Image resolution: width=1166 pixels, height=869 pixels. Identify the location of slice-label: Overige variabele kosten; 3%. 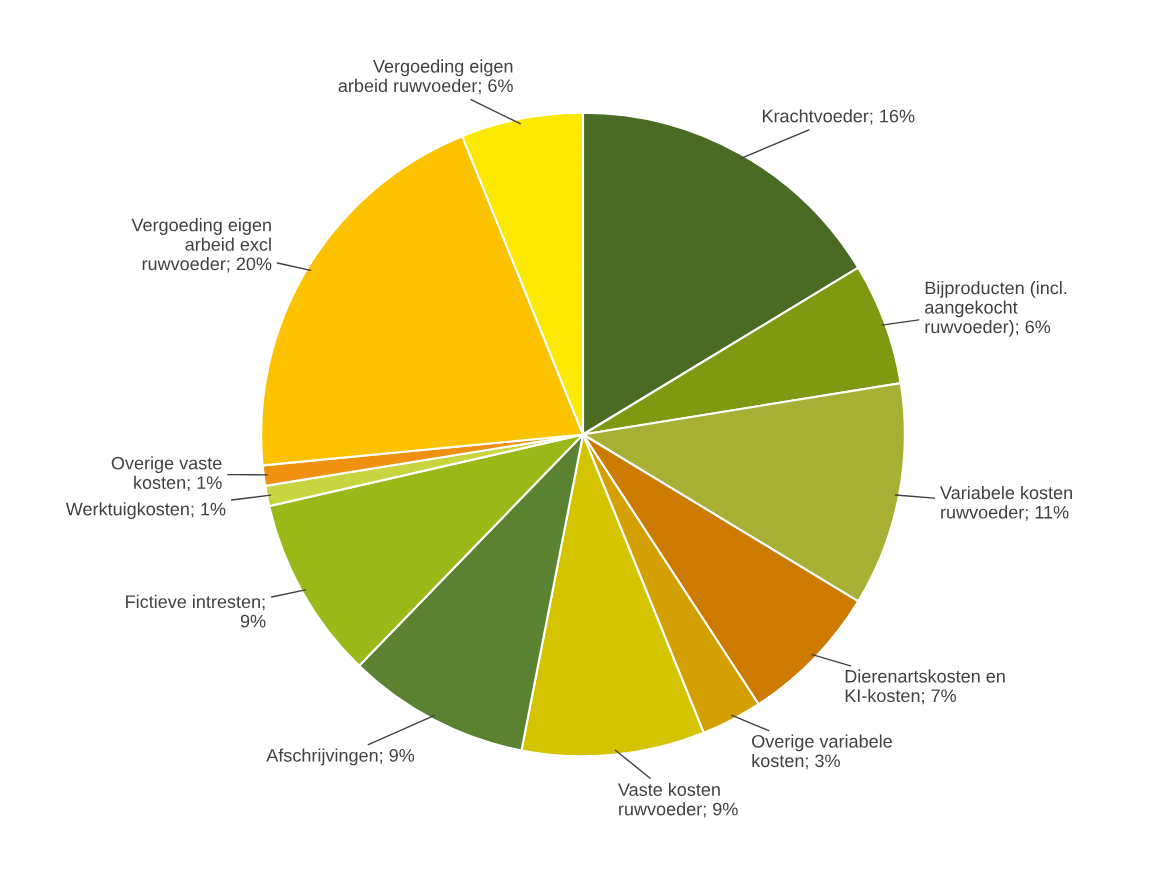
(822, 752).